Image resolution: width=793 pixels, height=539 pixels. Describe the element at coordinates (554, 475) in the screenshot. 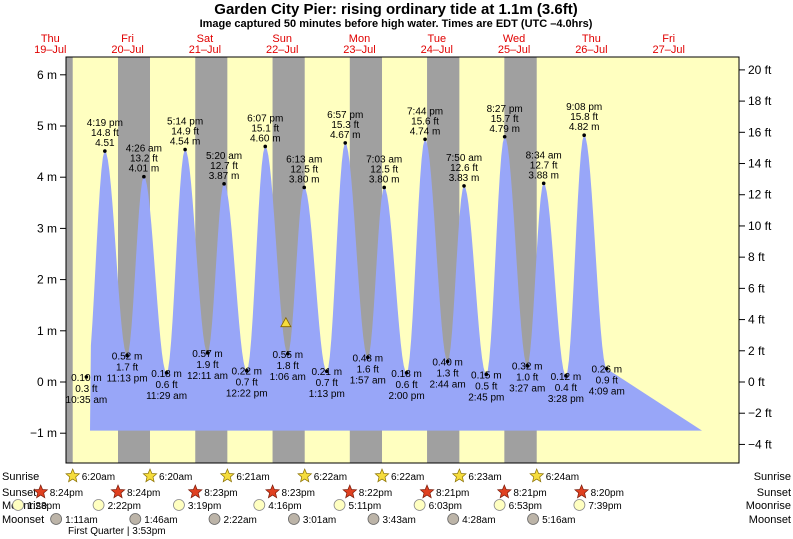

I see `sunrise-event: 6:24am` at that location.